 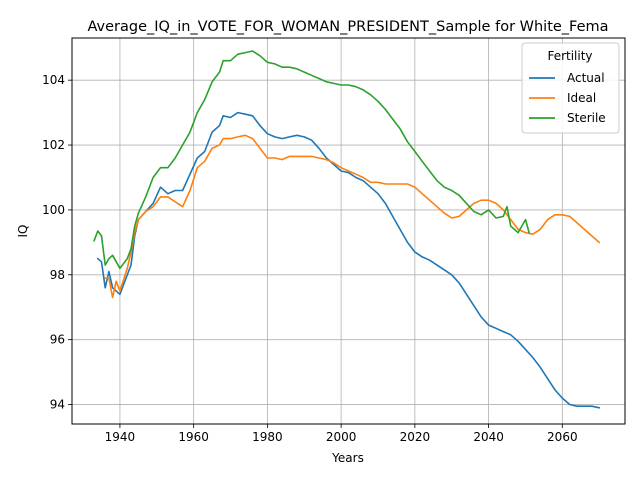 What do you see at coordinates (53, 145) in the screenshot?
I see `y-tick-label: 102` at bounding box center [53, 145].